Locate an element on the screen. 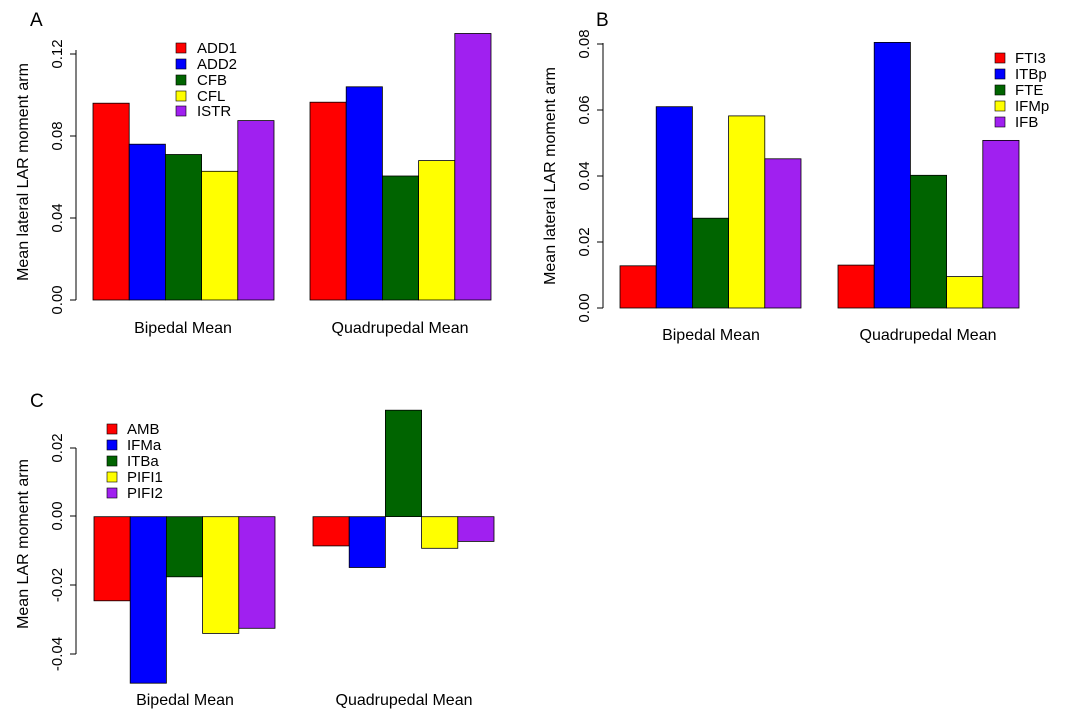 The width and height of the screenshot is (1069, 713). bar-b-quadrupedal-fte is located at coordinates (929, 241).